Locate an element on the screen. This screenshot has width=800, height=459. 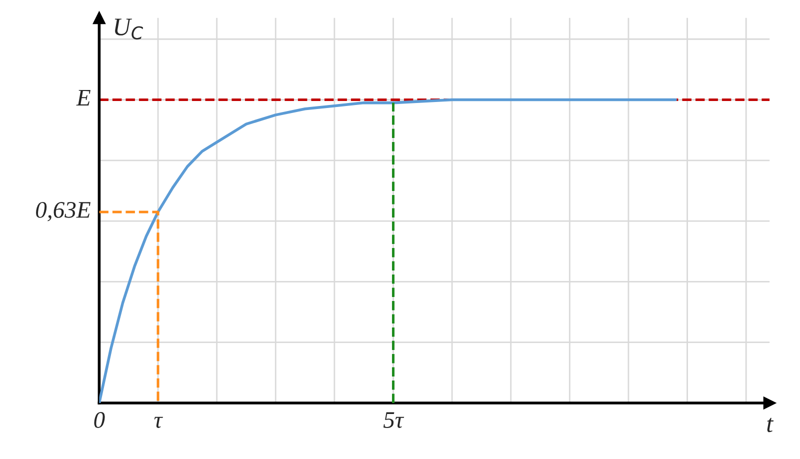
y-axis-title: U$_{C}$ is located at coordinates (129, 29).